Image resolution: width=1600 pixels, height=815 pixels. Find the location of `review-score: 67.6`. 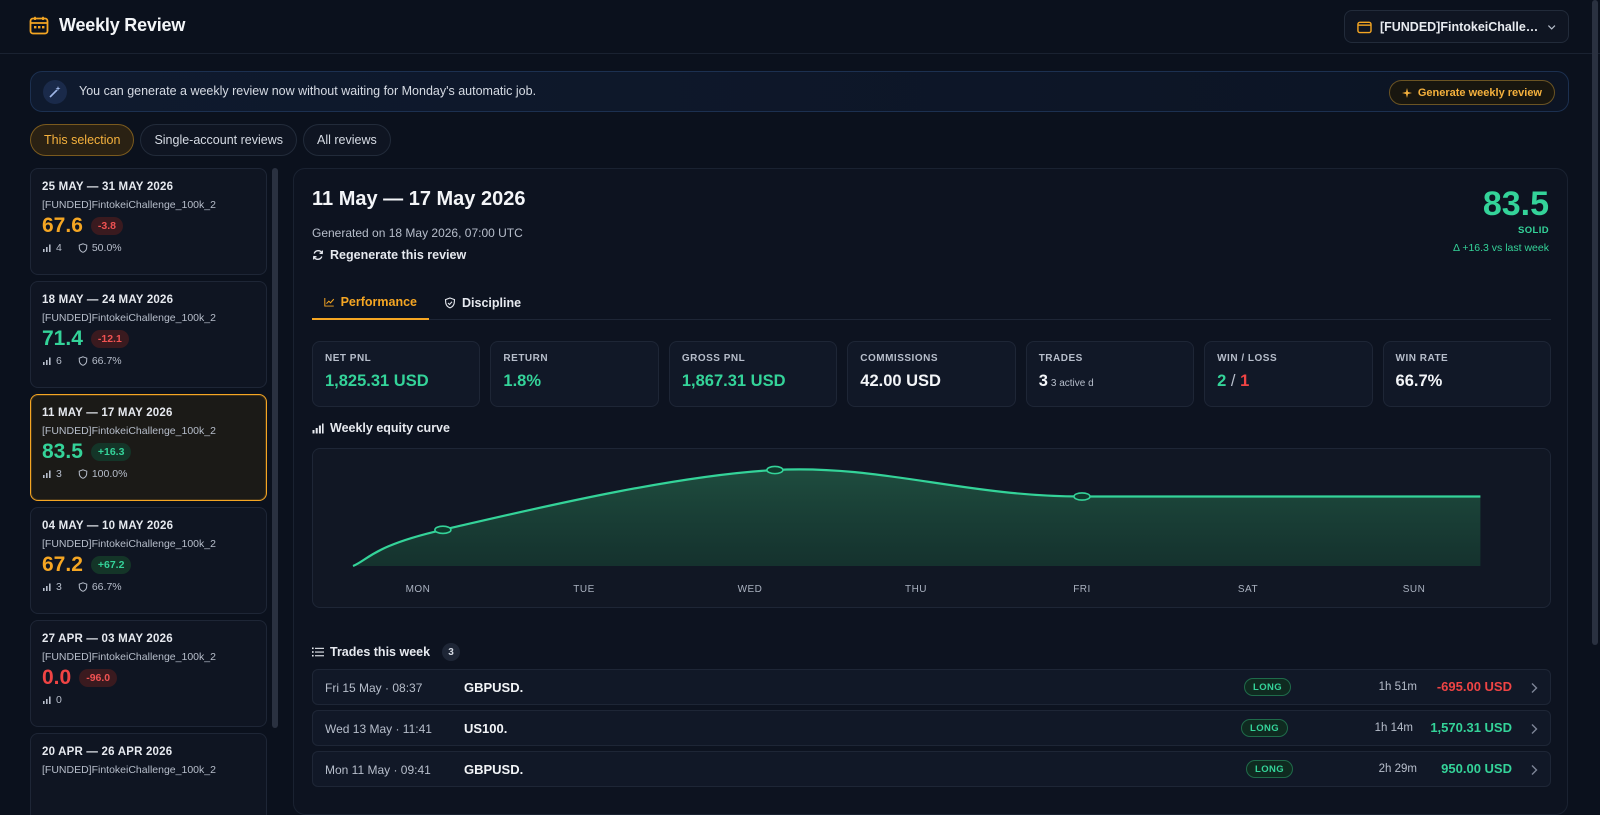

review-score: 67.6 is located at coordinates (62, 225).